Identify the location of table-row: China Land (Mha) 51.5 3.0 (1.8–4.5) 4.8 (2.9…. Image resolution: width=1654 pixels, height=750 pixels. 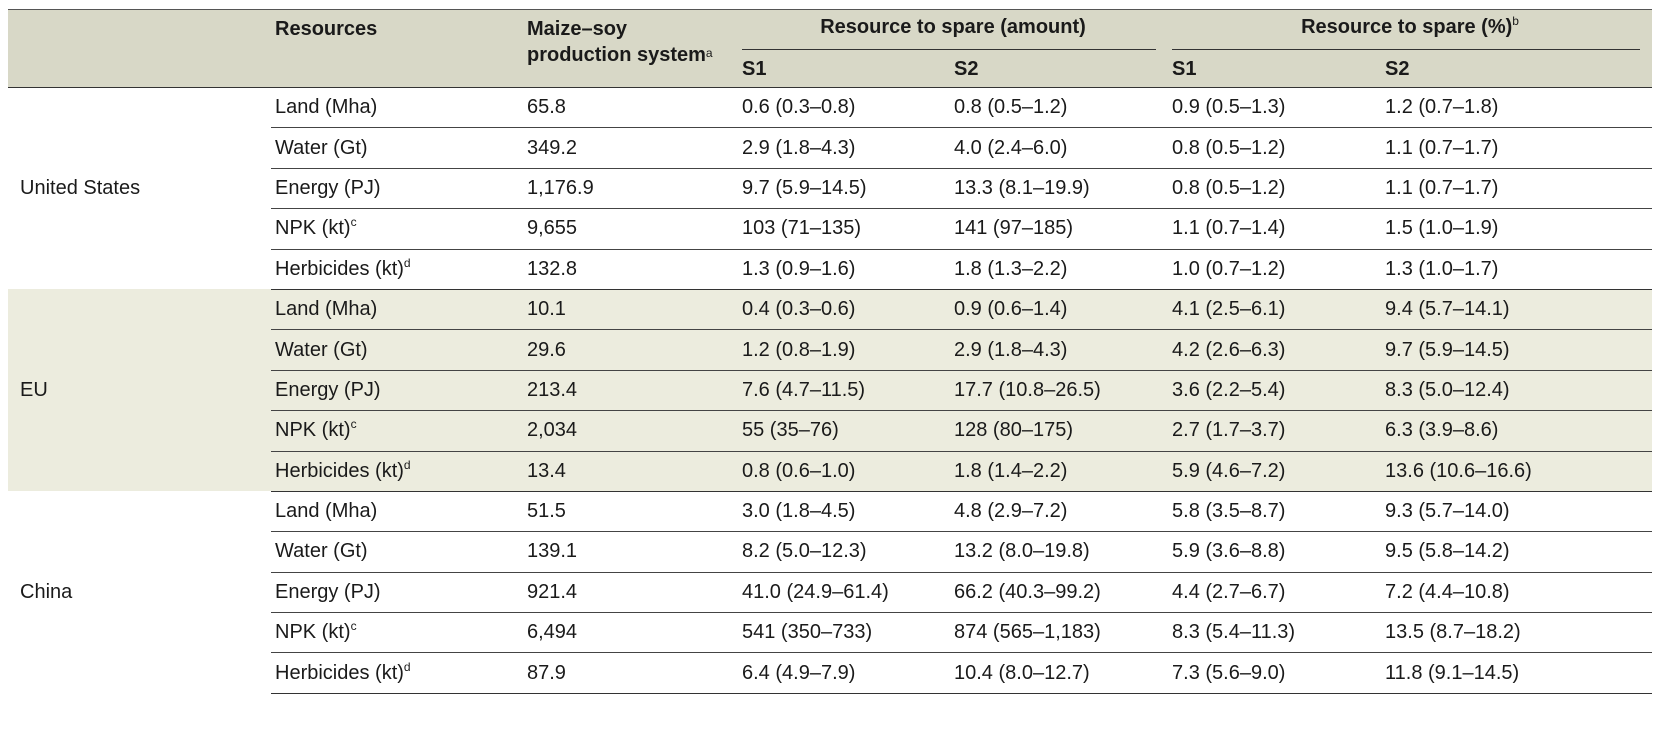
(830, 547).